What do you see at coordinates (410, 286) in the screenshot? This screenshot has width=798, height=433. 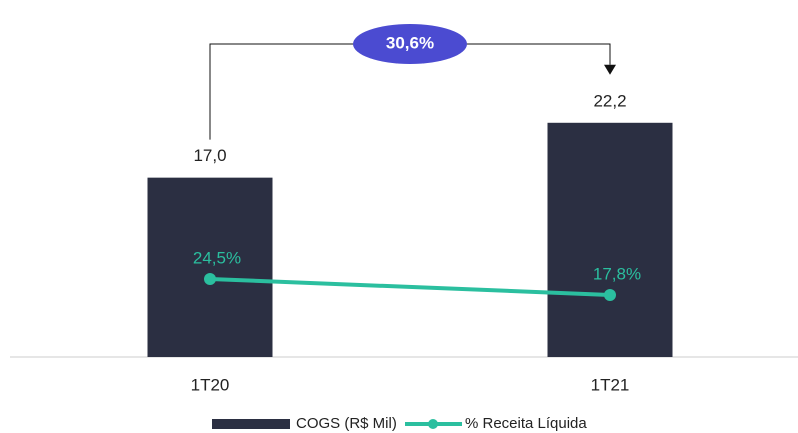 I see `line` at bounding box center [410, 286].